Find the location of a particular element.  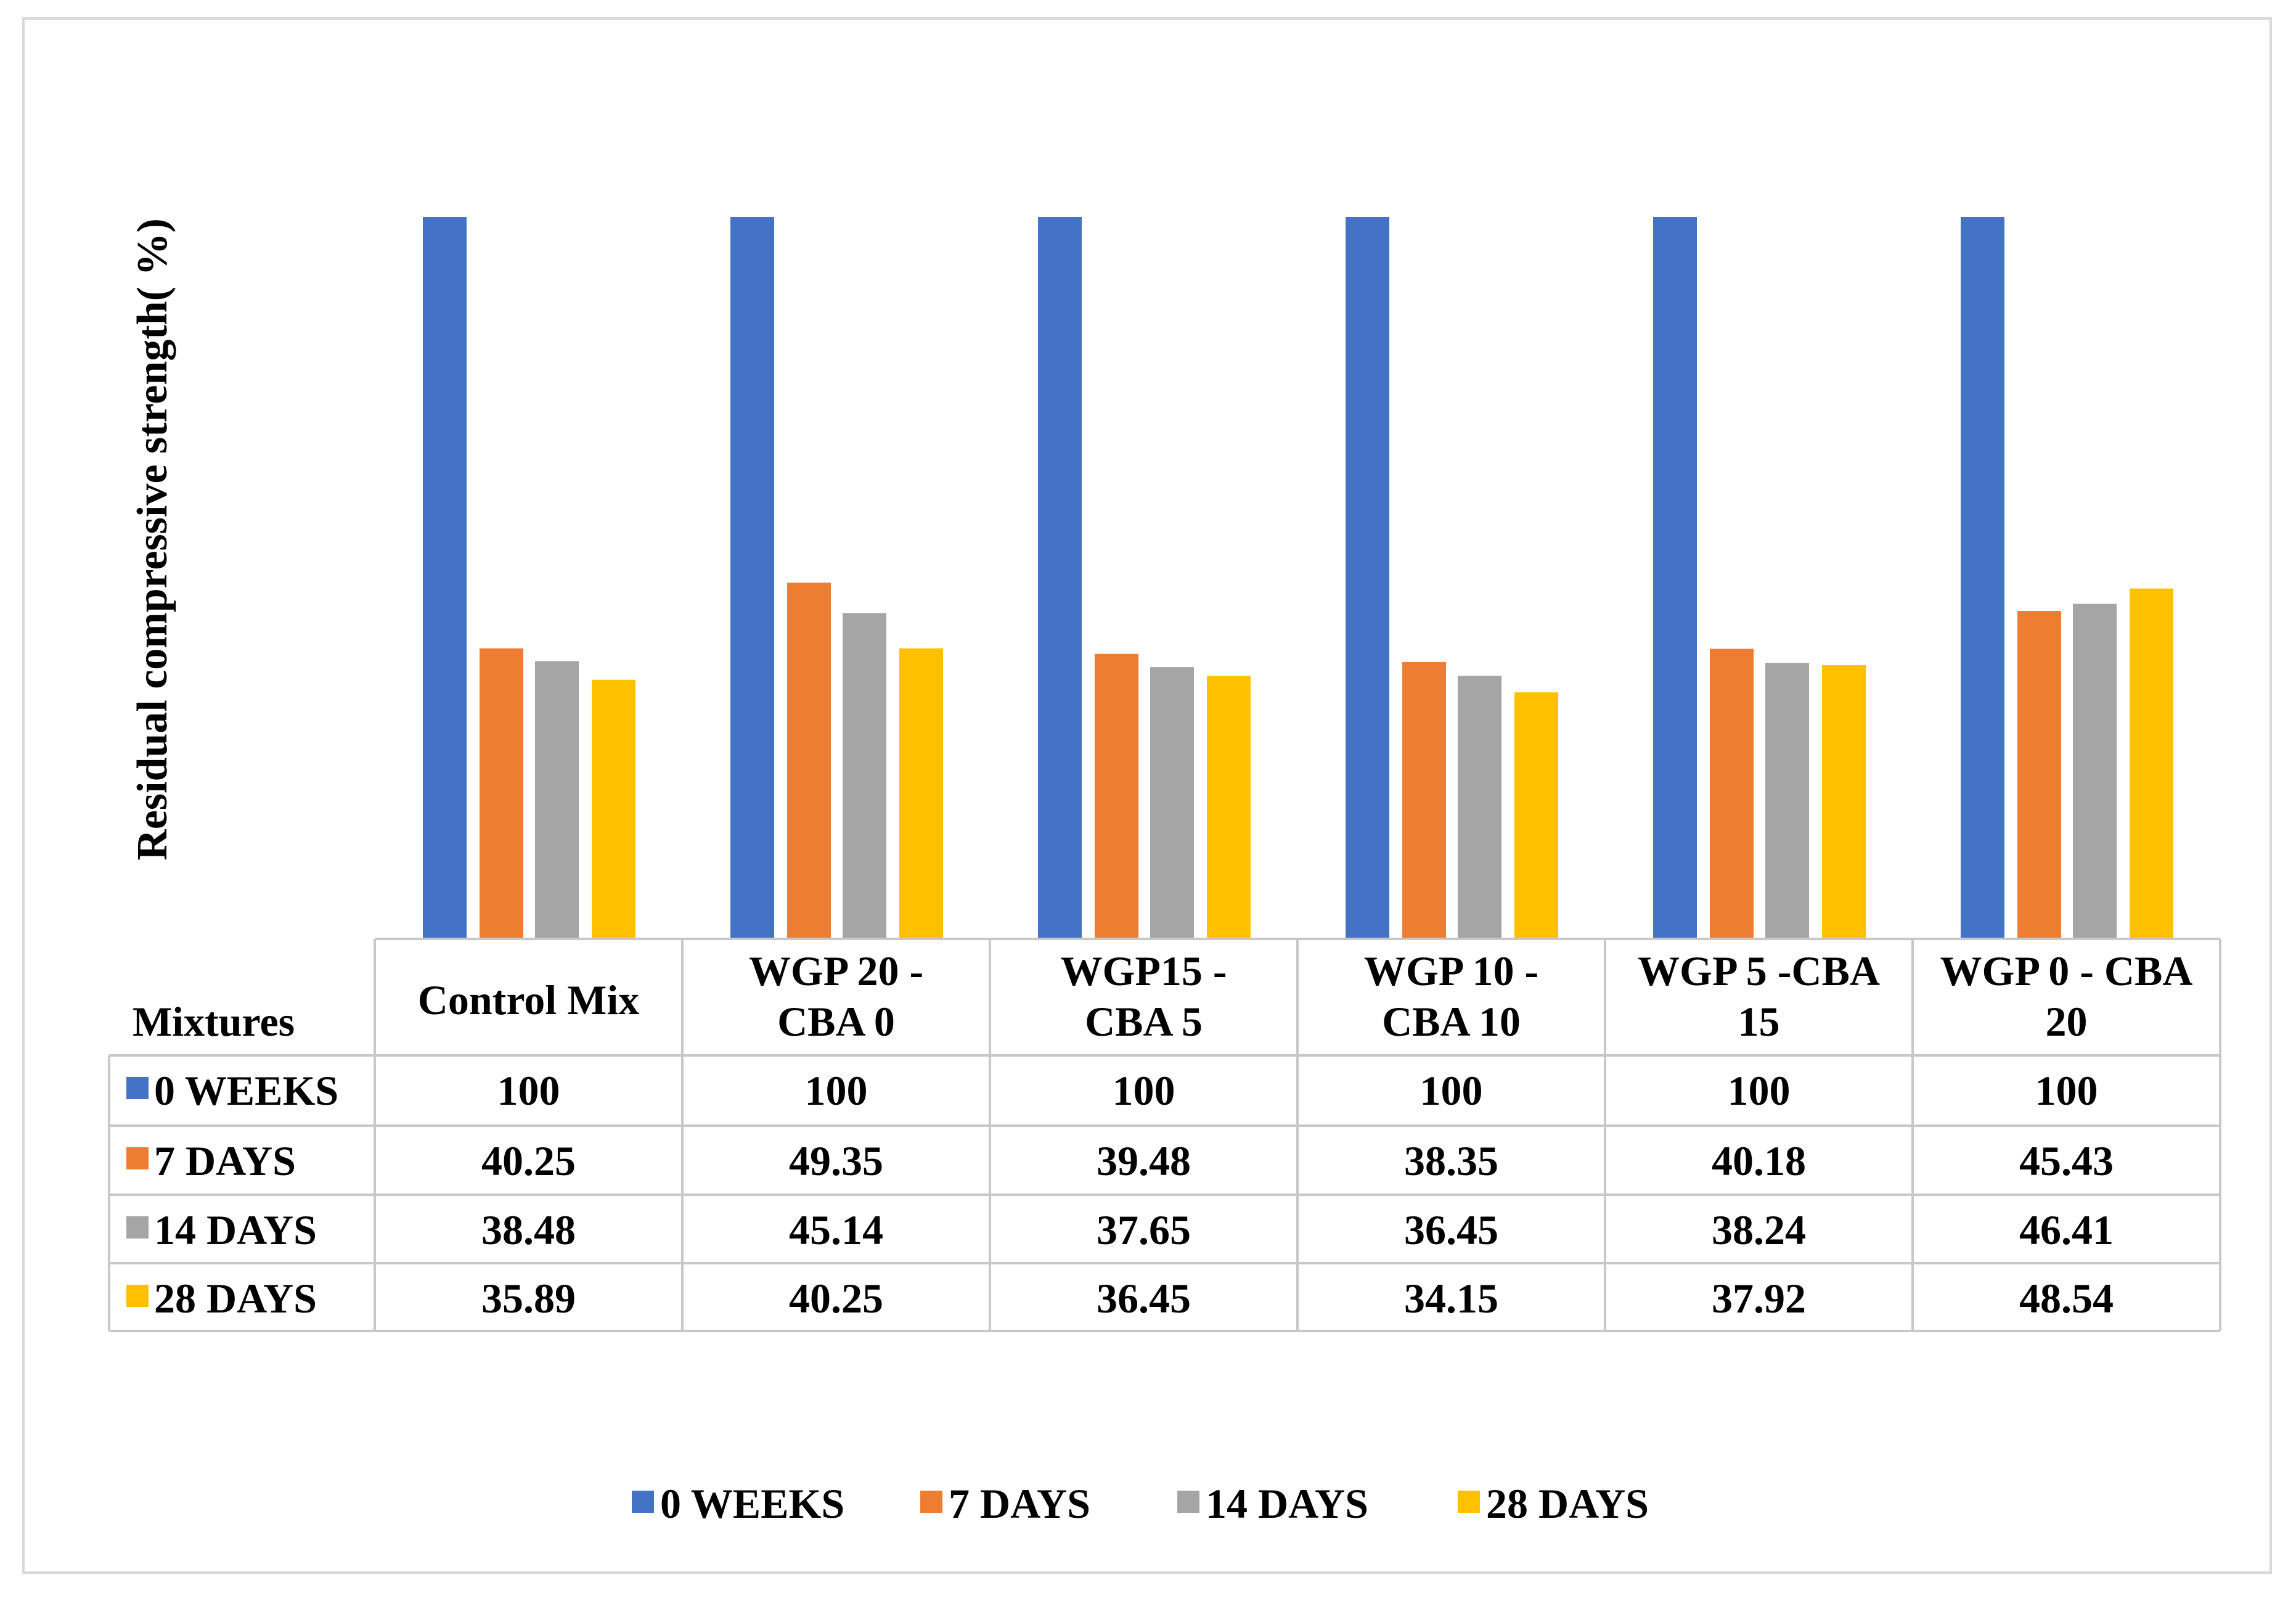

category-label: WGP 0 - CBA is located at coordinates (2066, 971).